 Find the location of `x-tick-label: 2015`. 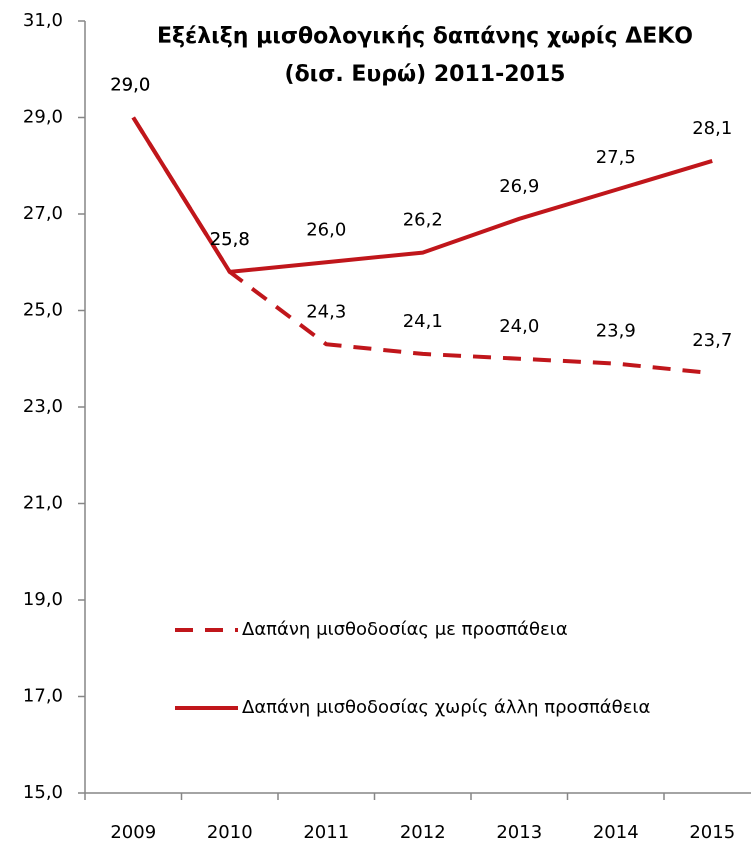

x-tick-label: 2015 is located at coordinates (712, 832).